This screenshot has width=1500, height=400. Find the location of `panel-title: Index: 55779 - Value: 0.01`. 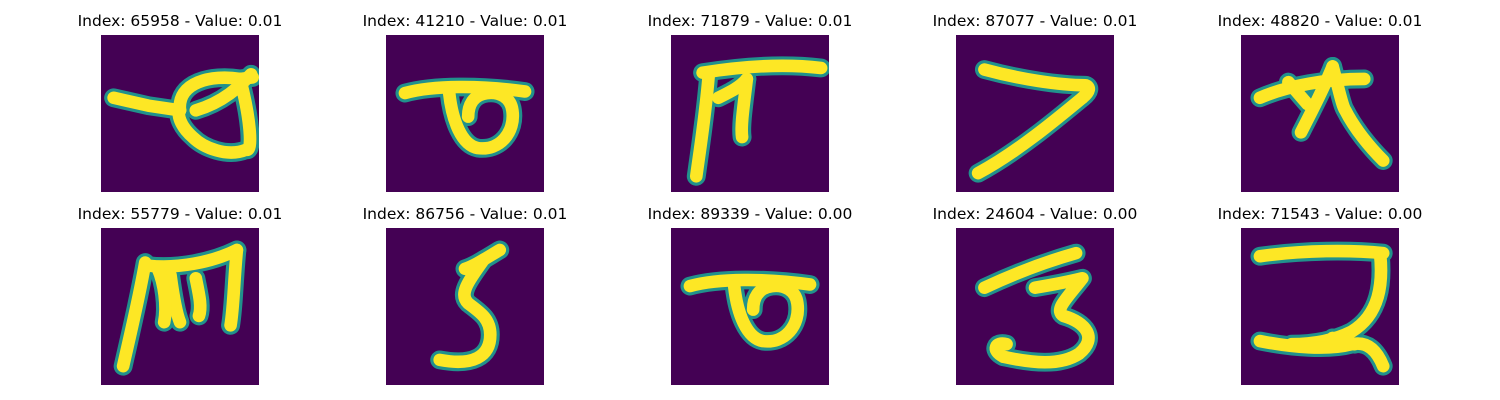

panel-title: Index: 55779 - Value: 0.01 is located at coordinates (180, 214).